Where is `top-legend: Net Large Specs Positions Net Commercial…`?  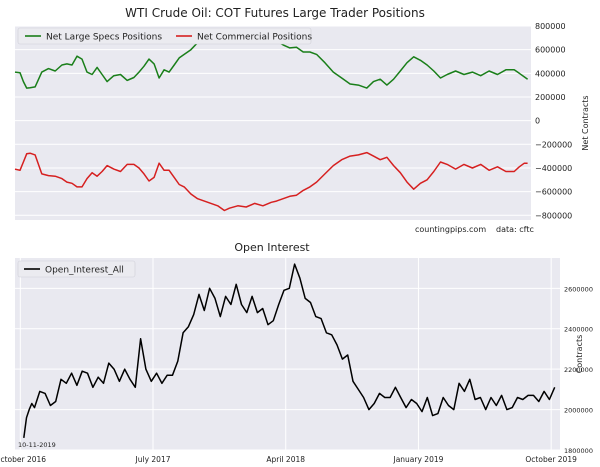
top-legend: Net Large Specs Positions Net Commercial… is located at coordinates (164, 36).